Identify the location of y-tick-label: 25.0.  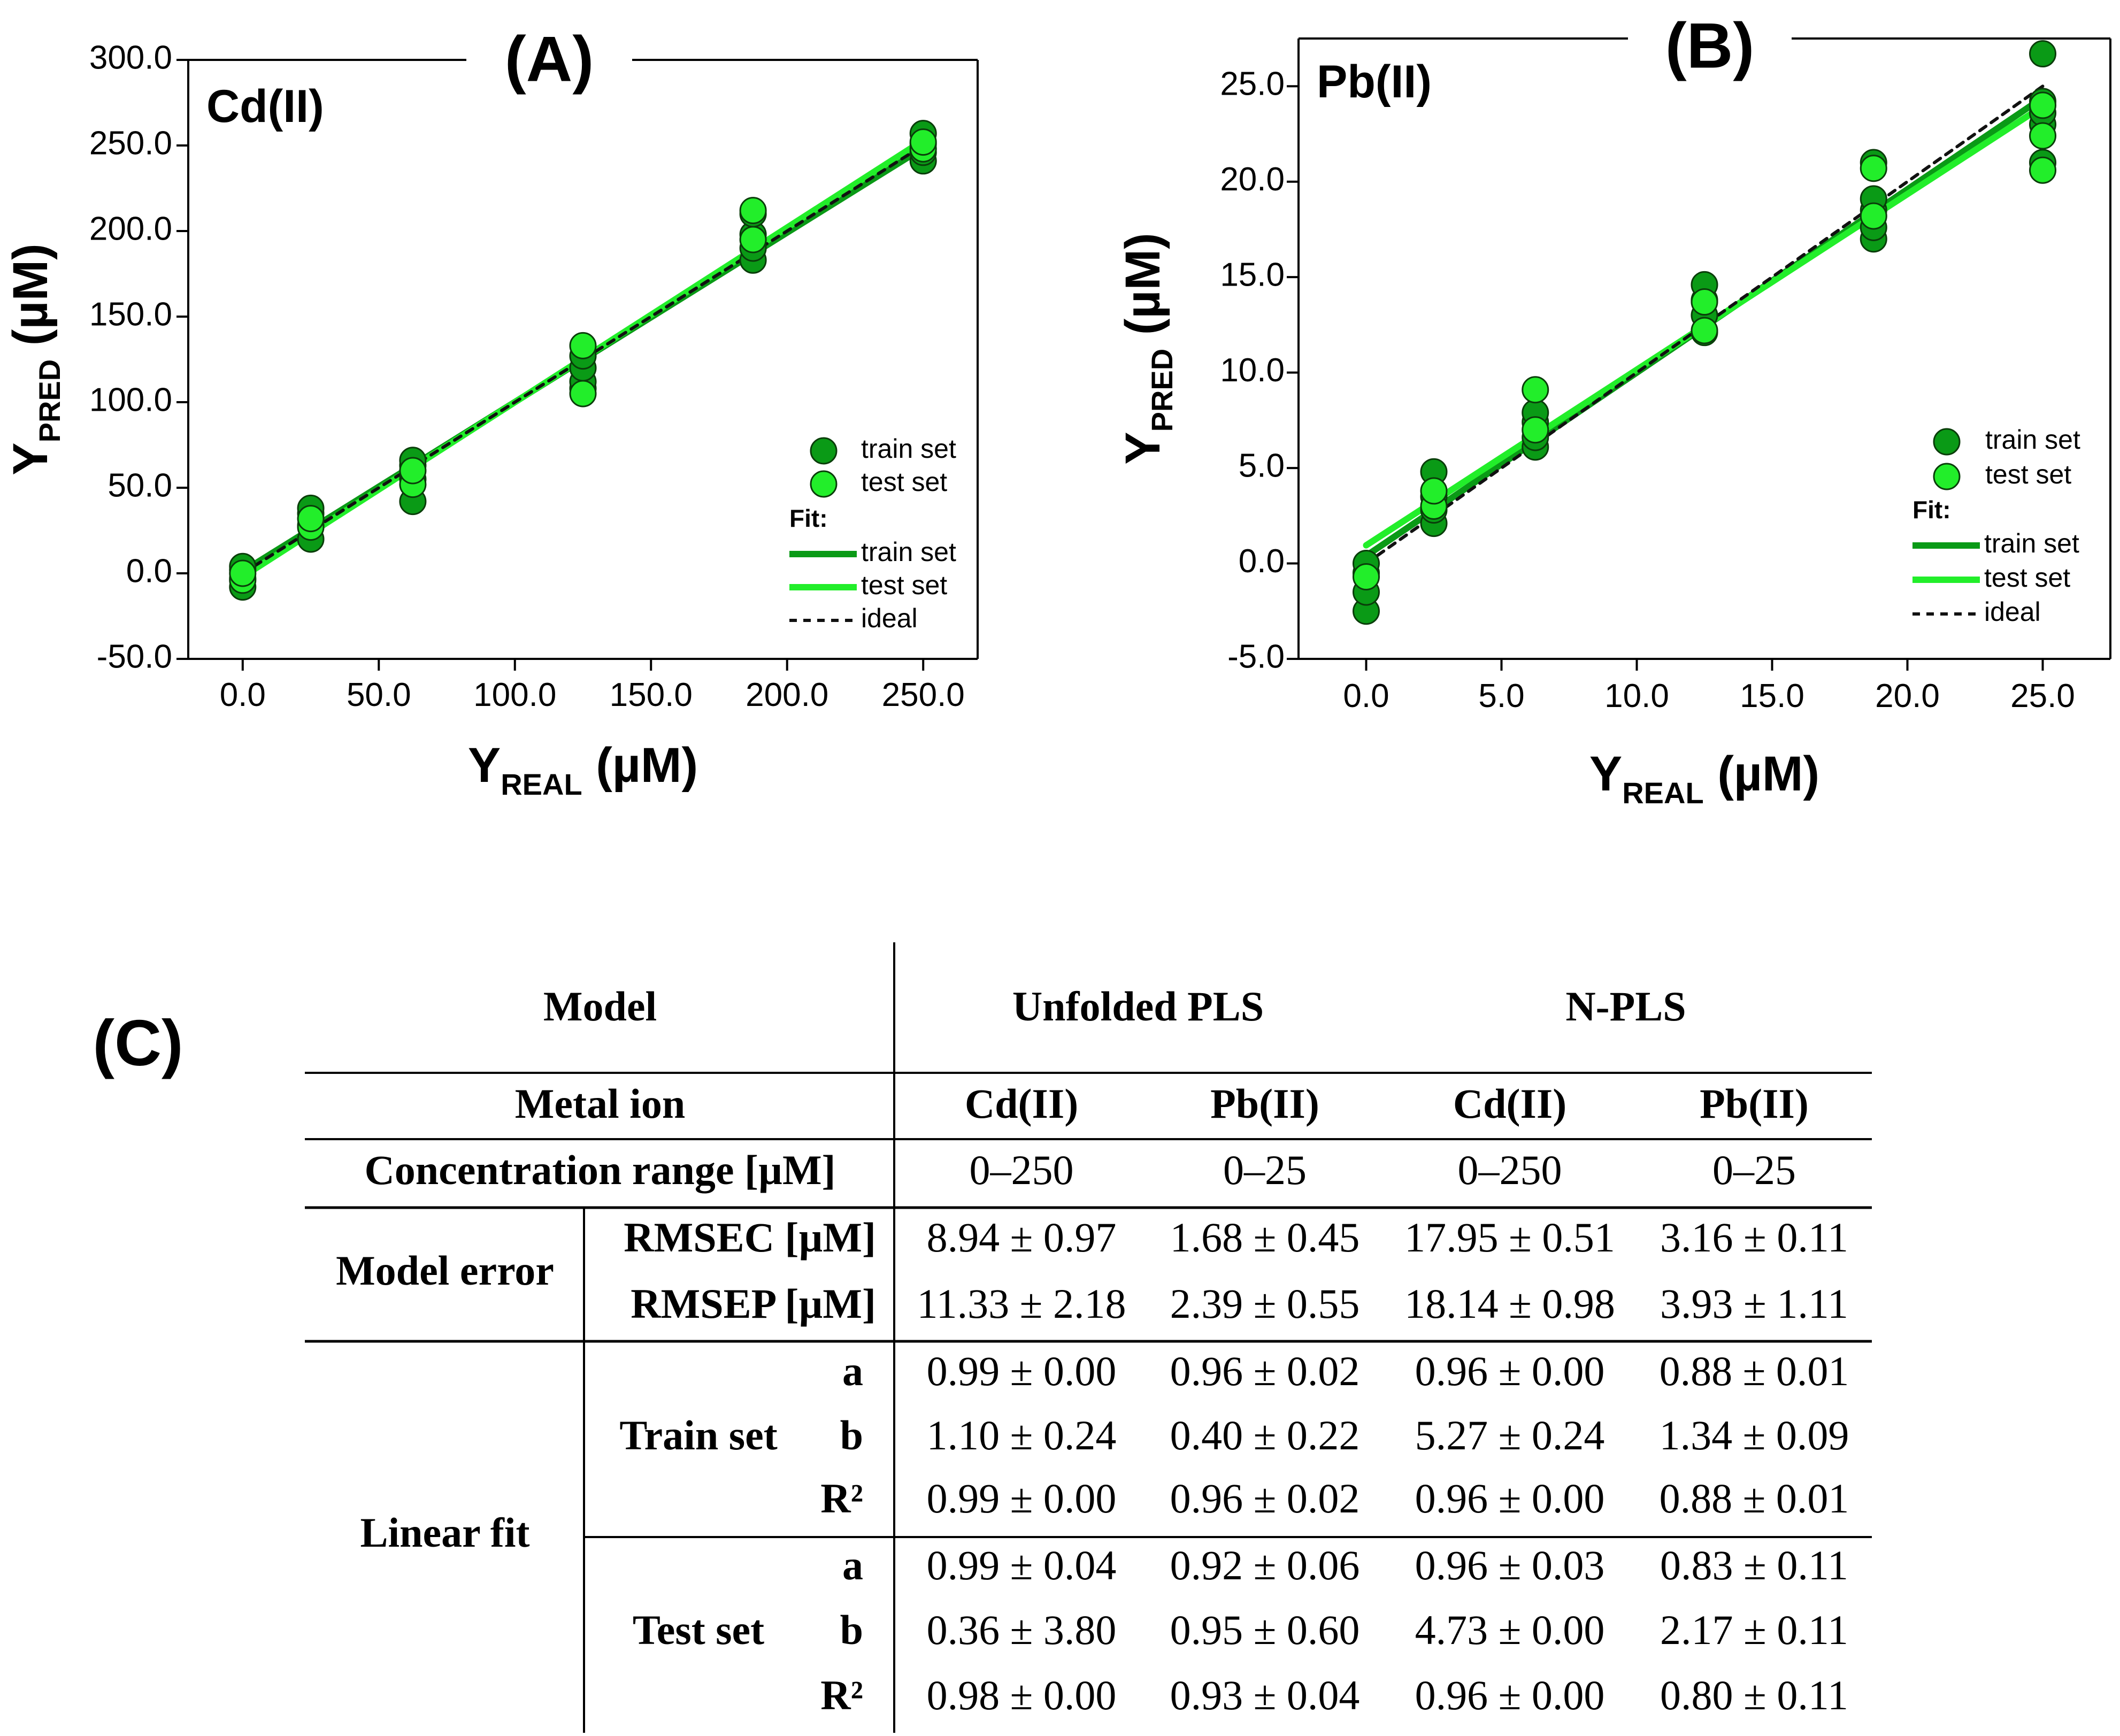
(1252, 84).